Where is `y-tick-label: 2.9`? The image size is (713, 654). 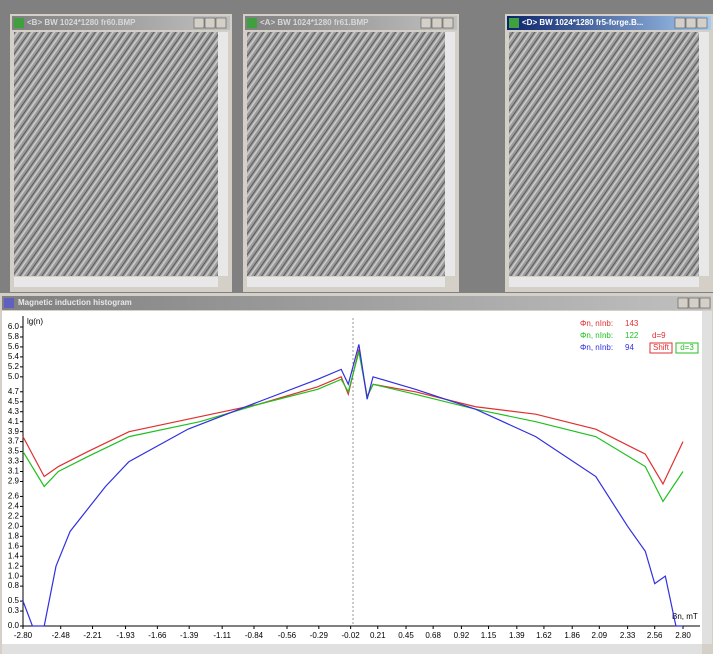 y-tick-label: 2.9 is located at coordinates (14, 481).